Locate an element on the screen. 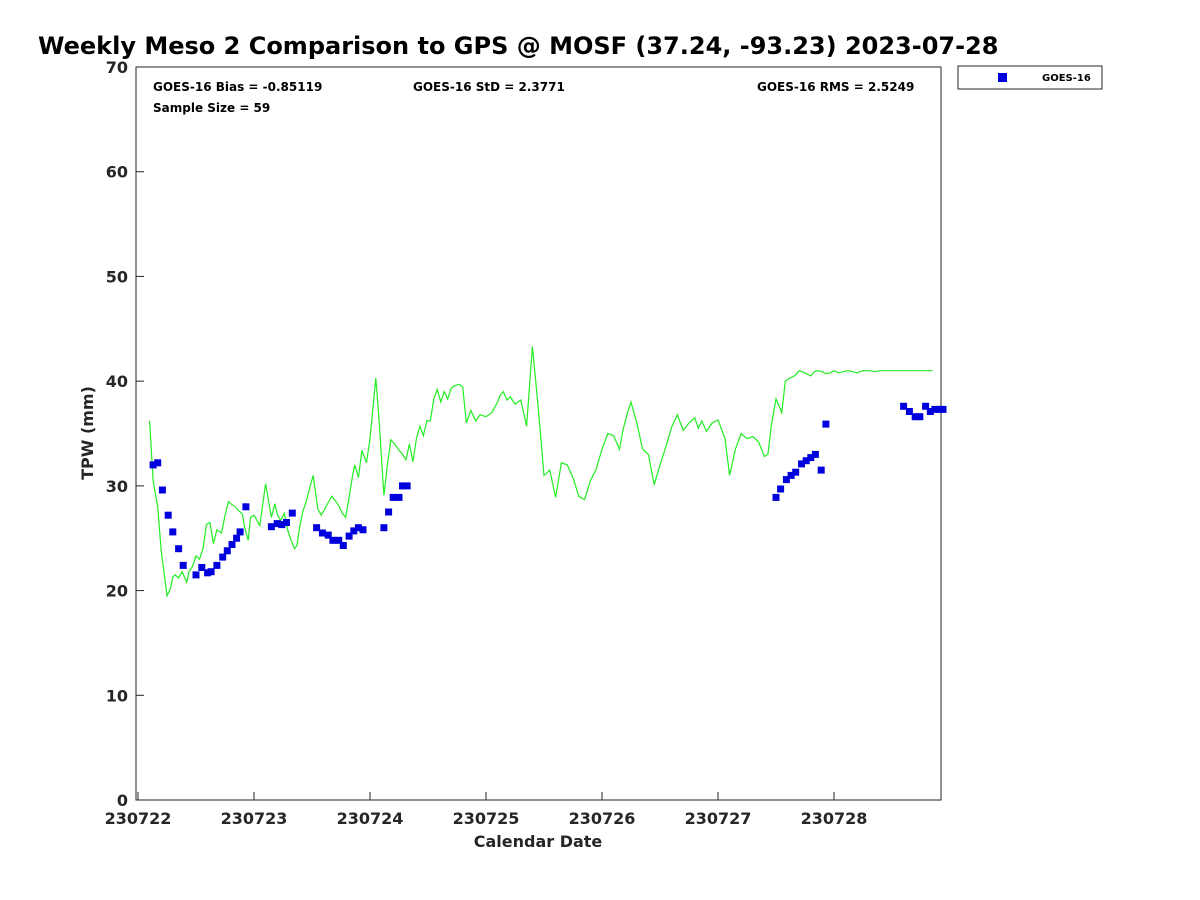  goes-16-series is located at coordinates (548, 490).